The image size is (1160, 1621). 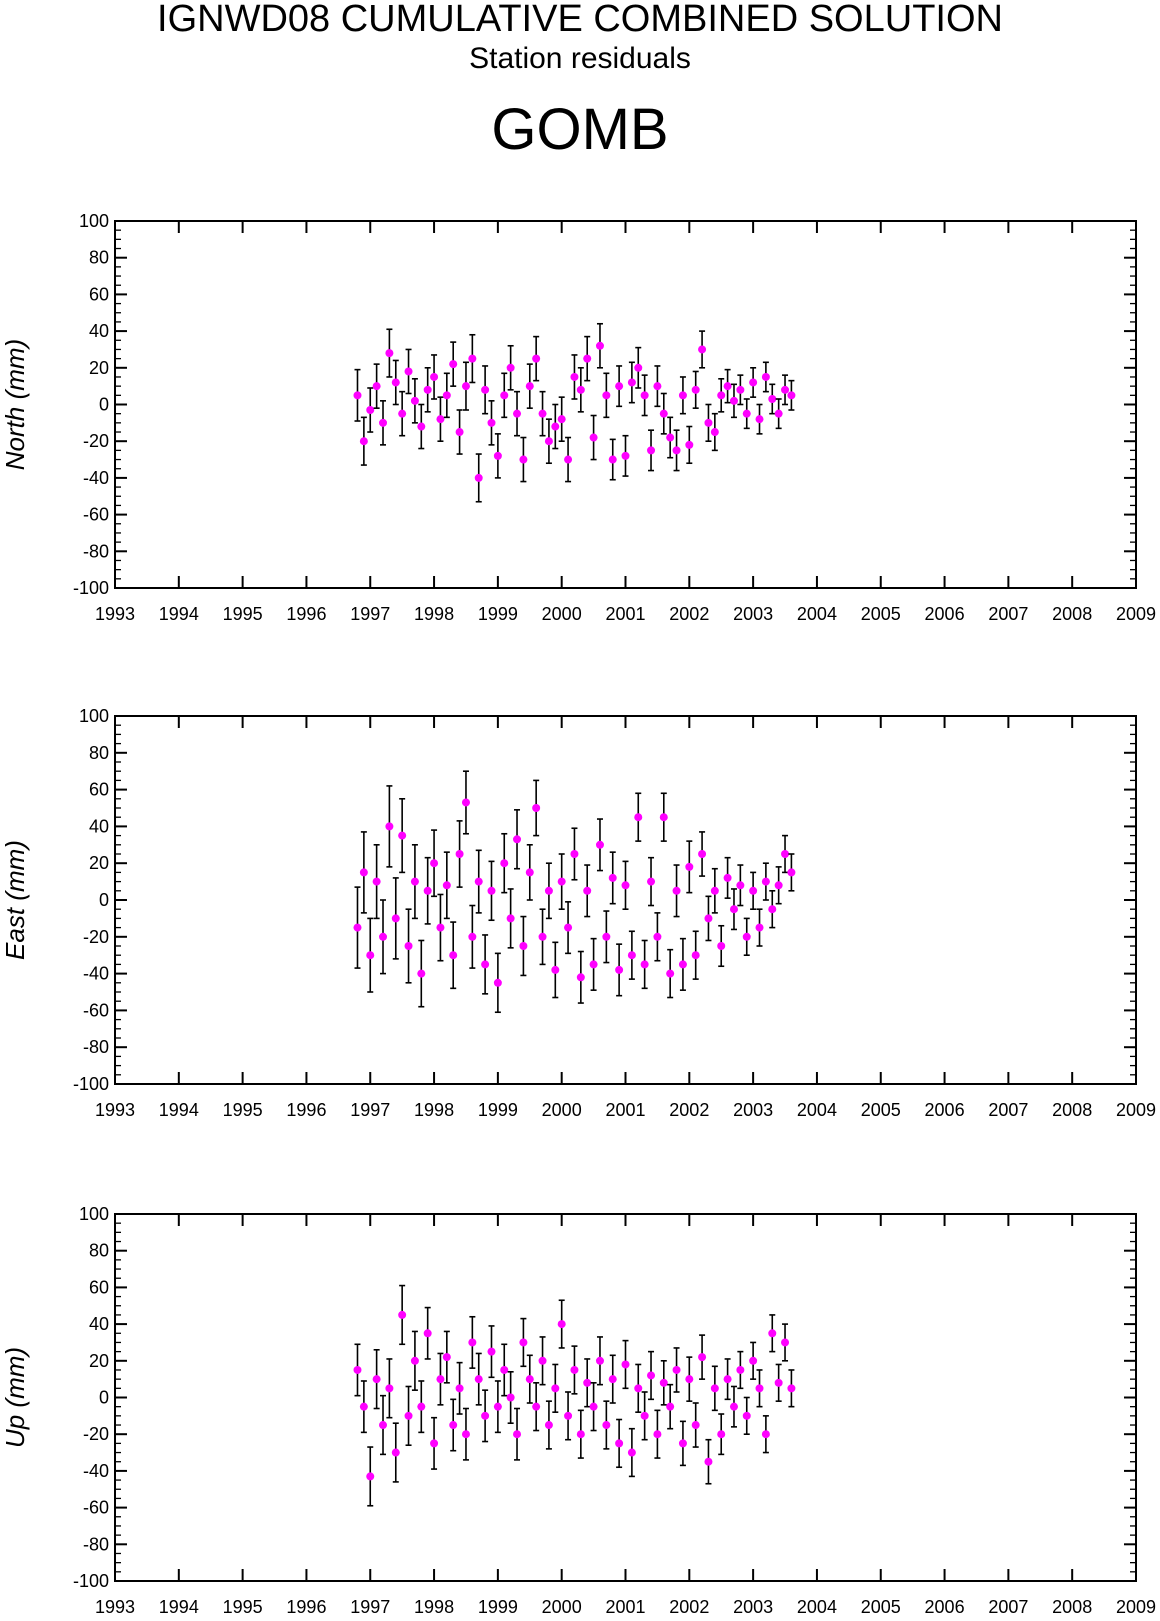 I want to click on x-tick-label: 1995, so click(x=243, y=614).